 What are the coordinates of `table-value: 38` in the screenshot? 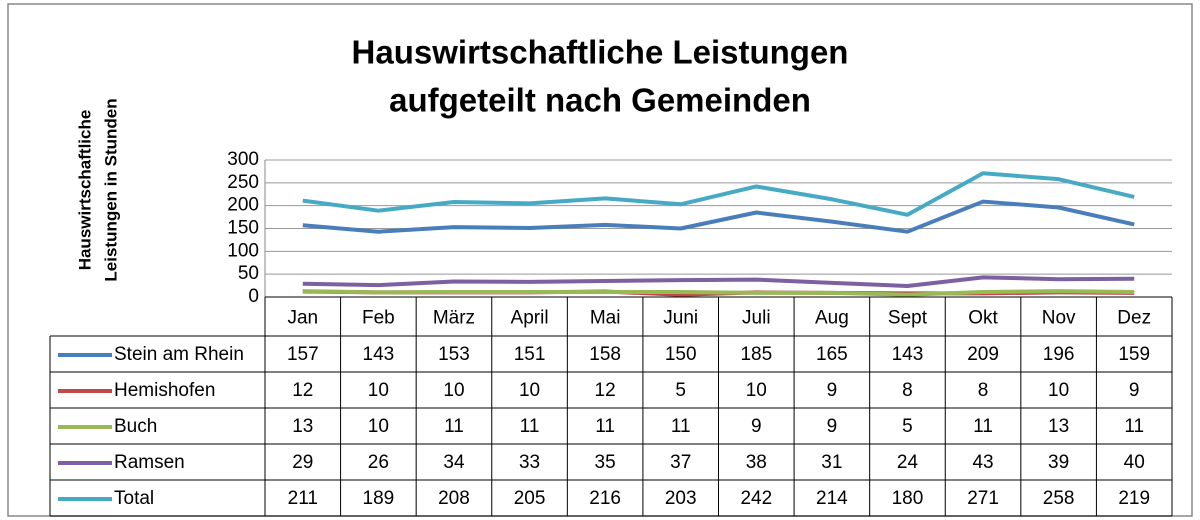 It's located at (756, 462).